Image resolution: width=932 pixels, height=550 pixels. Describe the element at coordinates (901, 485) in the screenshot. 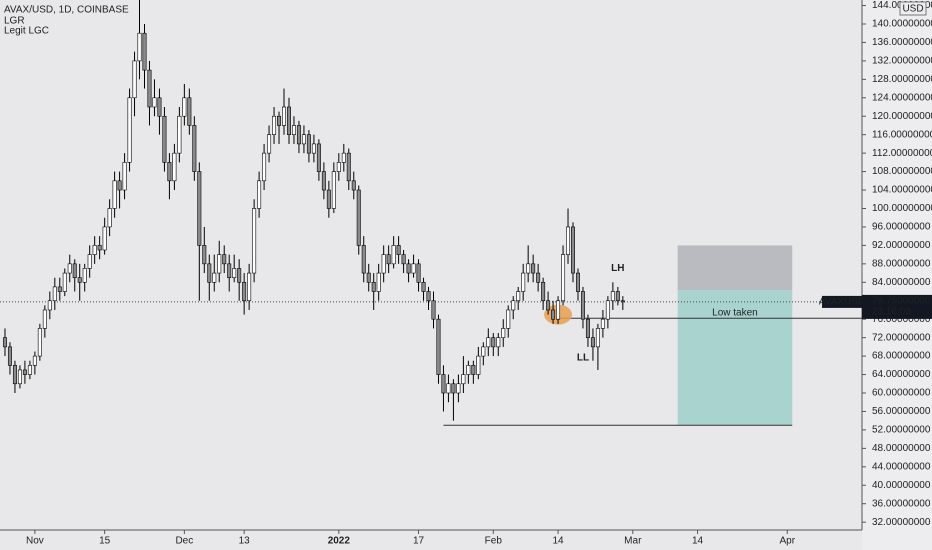

I see `y-tick-label: 40.00000000` at that location.